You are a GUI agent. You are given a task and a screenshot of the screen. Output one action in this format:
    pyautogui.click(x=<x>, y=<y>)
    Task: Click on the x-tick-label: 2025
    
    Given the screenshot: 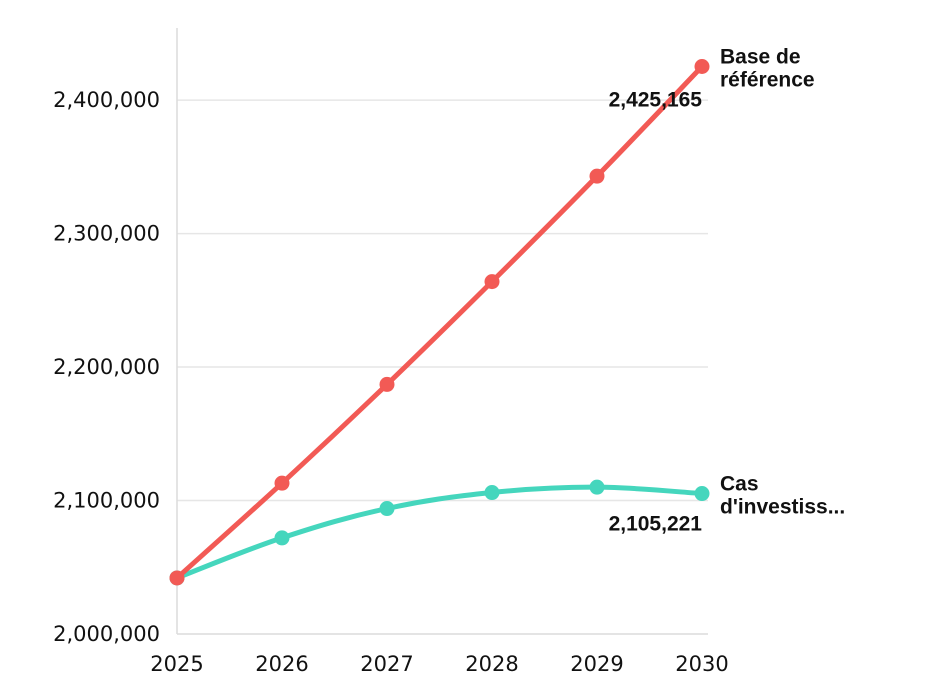 What is the action you would take?
    pyautogui.click(x=176, y=664)
    